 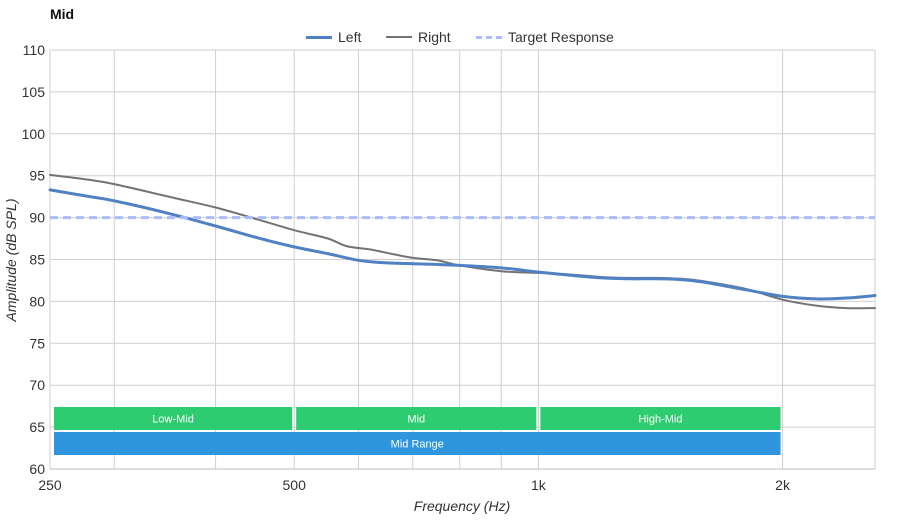 What do you see at coordinates (295, 485) in the screenshot?
I see `x-tick-label: 500` at bounding box center [295, 485].